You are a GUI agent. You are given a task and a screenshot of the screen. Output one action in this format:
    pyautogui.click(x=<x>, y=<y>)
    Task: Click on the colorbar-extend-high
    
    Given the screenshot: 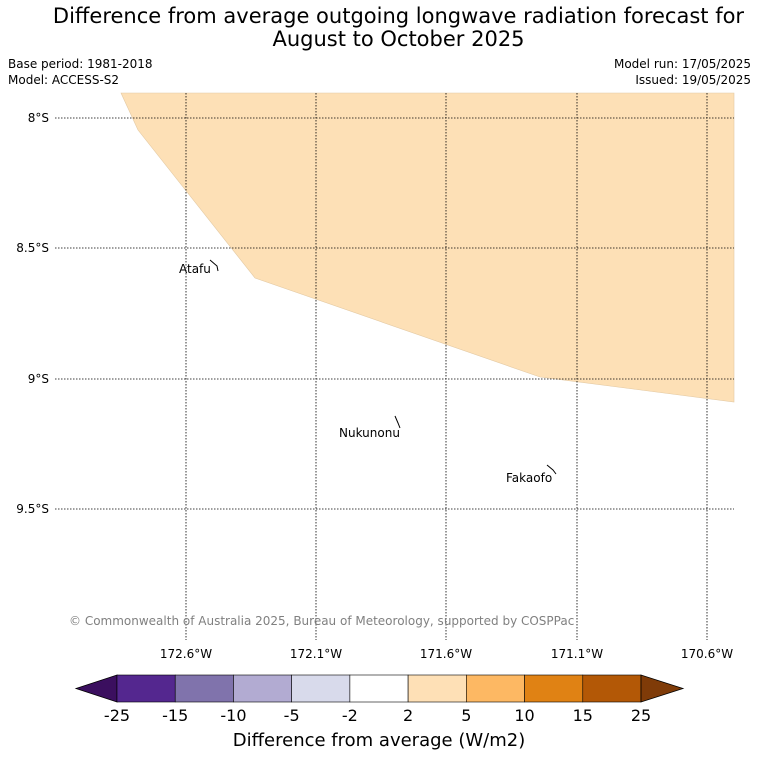 What is the action you would take?
    pyautogui.click(x=662, y=688)
    